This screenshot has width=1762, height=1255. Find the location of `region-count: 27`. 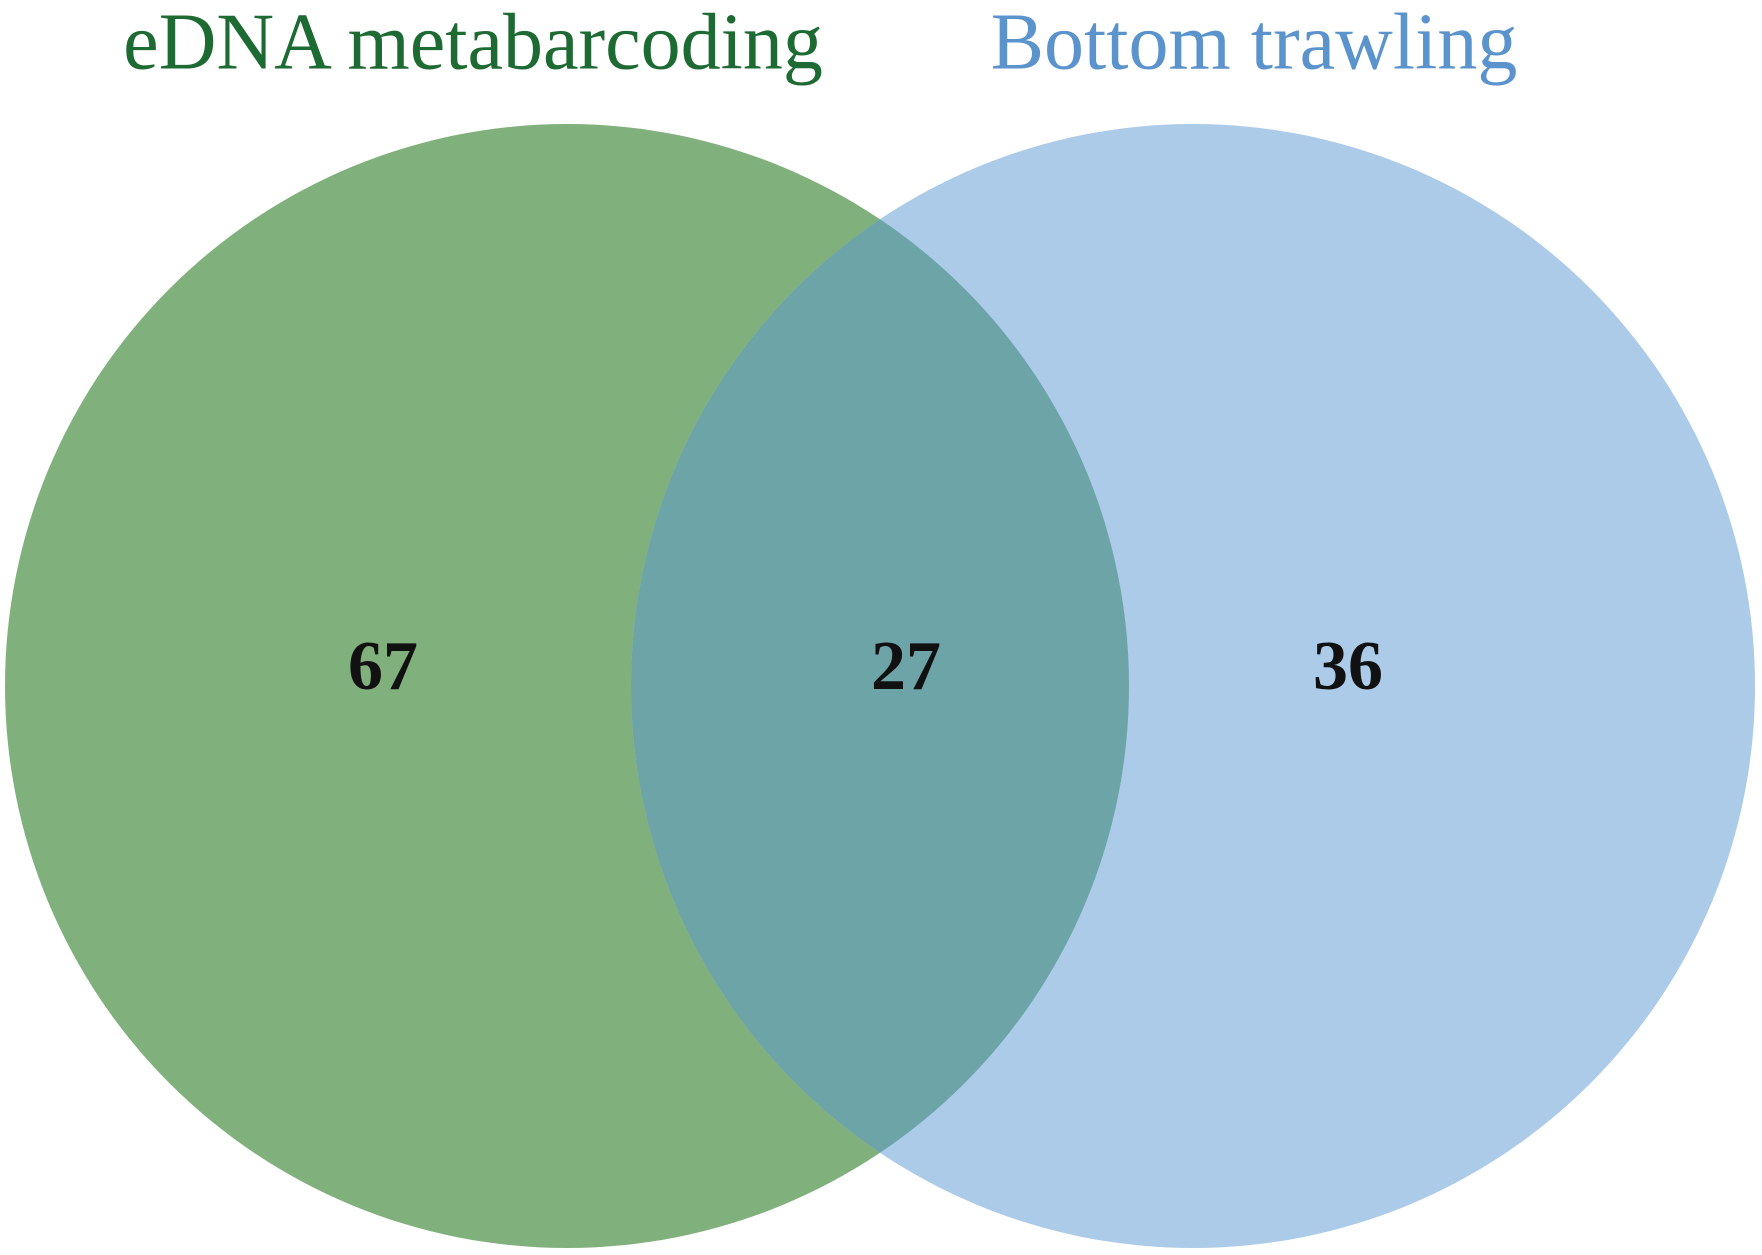

region-count: 27 is located at coordinates (906, 666).